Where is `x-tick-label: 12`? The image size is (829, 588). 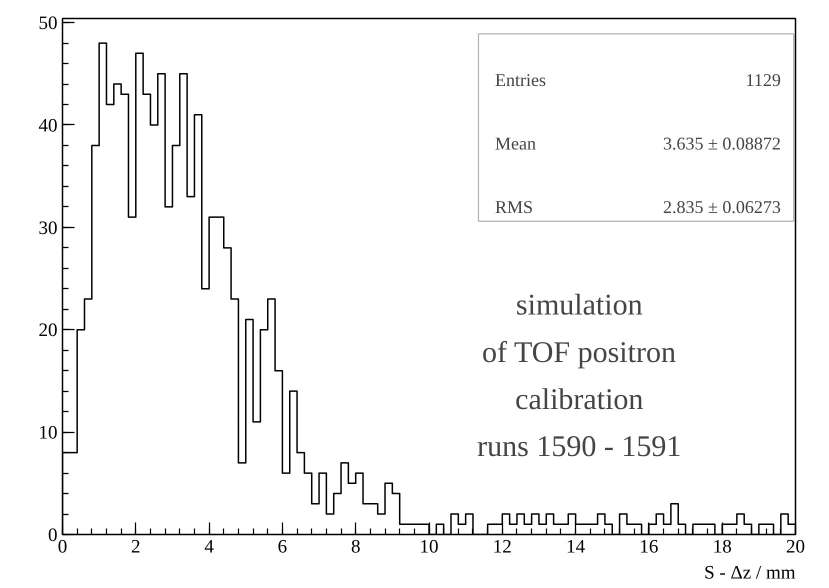
x-tick-label: 12 is located at coordinates (502, 547).